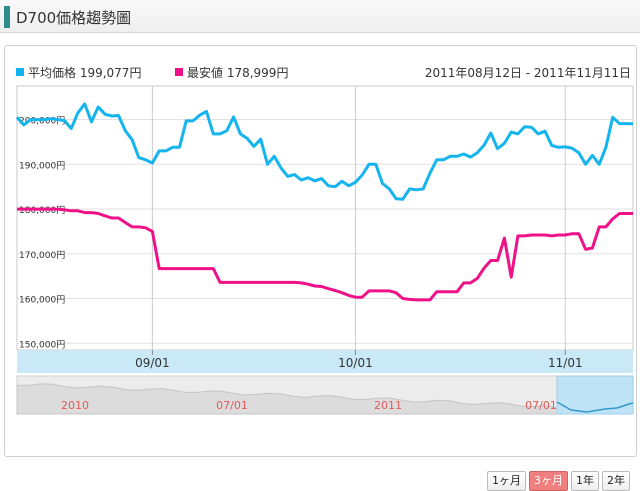  Describe the element at coordinates (528, 73) in the screenshot. I see `date-range-label: 2011年08月12日 - 2011年11月11日` at that location.